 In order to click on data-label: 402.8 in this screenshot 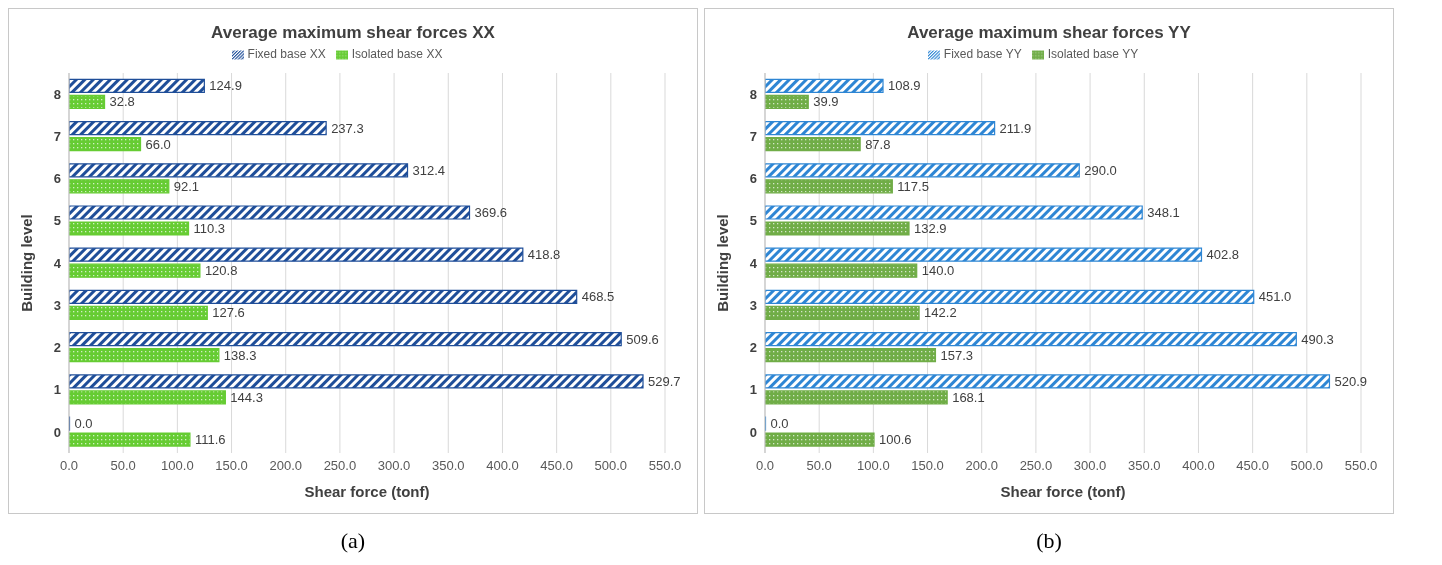, I will do `click(1223, 255)`.